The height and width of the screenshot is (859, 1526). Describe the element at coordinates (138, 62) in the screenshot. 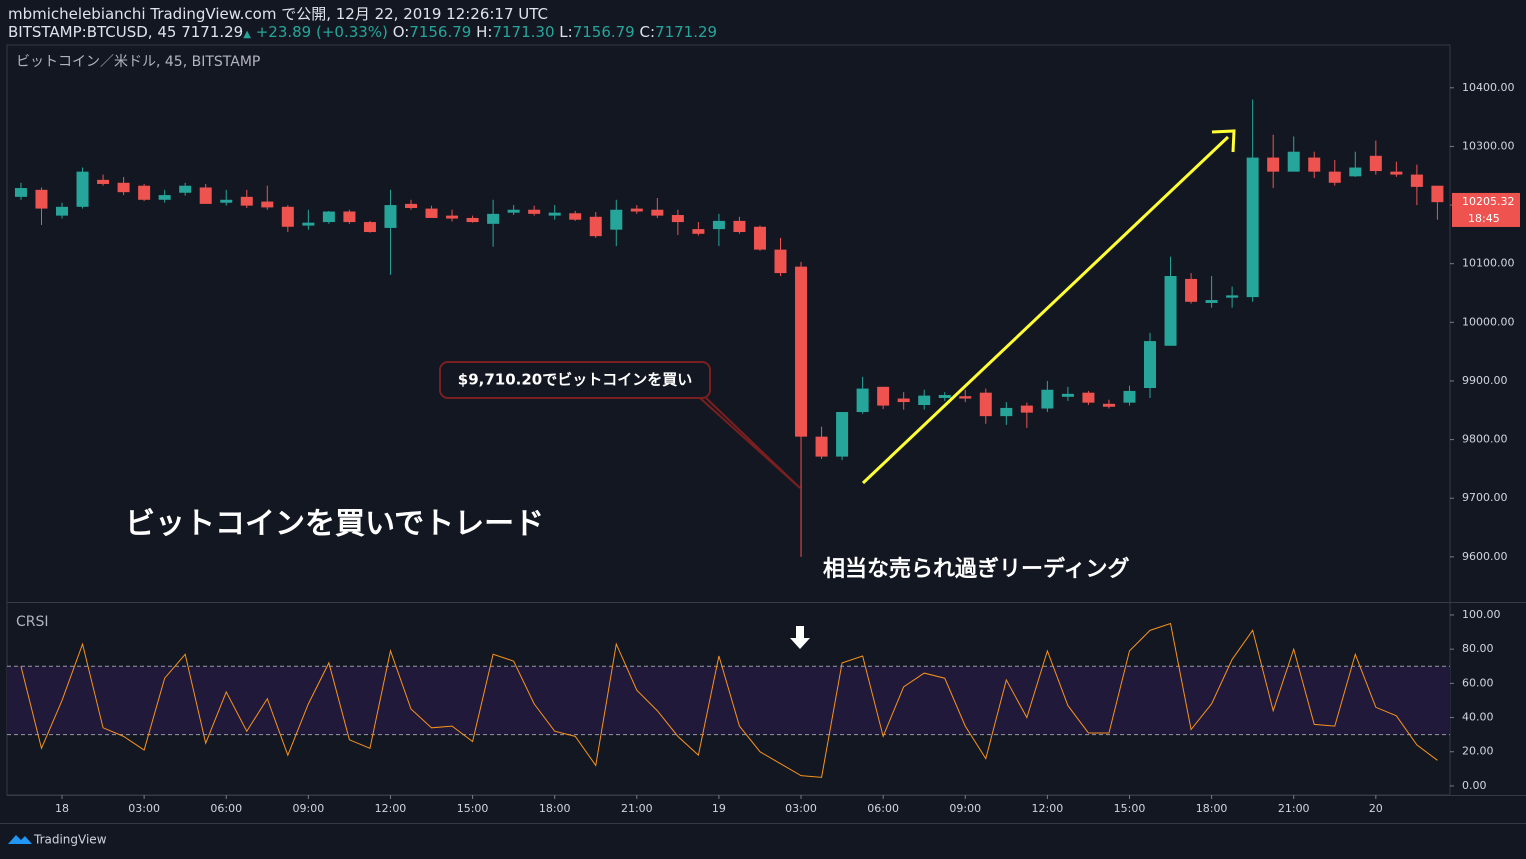

I see `pane-title: ビットコイン／米ドル, 45, BITSTAMP` at that location.